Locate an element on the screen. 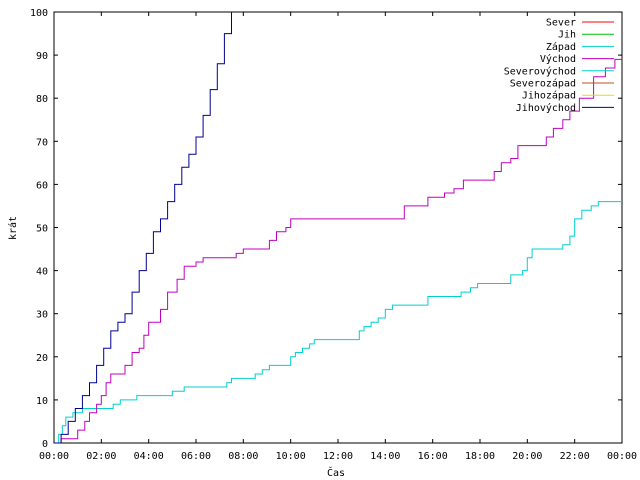 The height and width of the screenshot is (480, 640). x-tick-label: 14:00 is located at coordinates (385, 456).